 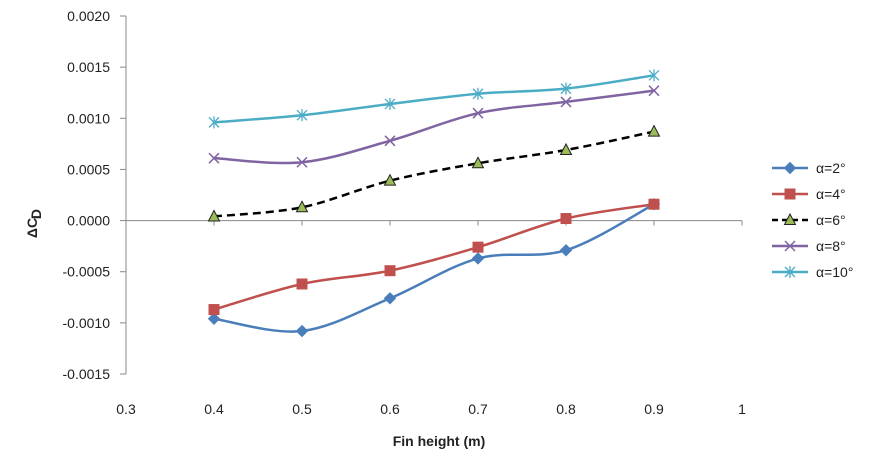 I want to click on legend-label: α=2°, so click(x=831, y=168).